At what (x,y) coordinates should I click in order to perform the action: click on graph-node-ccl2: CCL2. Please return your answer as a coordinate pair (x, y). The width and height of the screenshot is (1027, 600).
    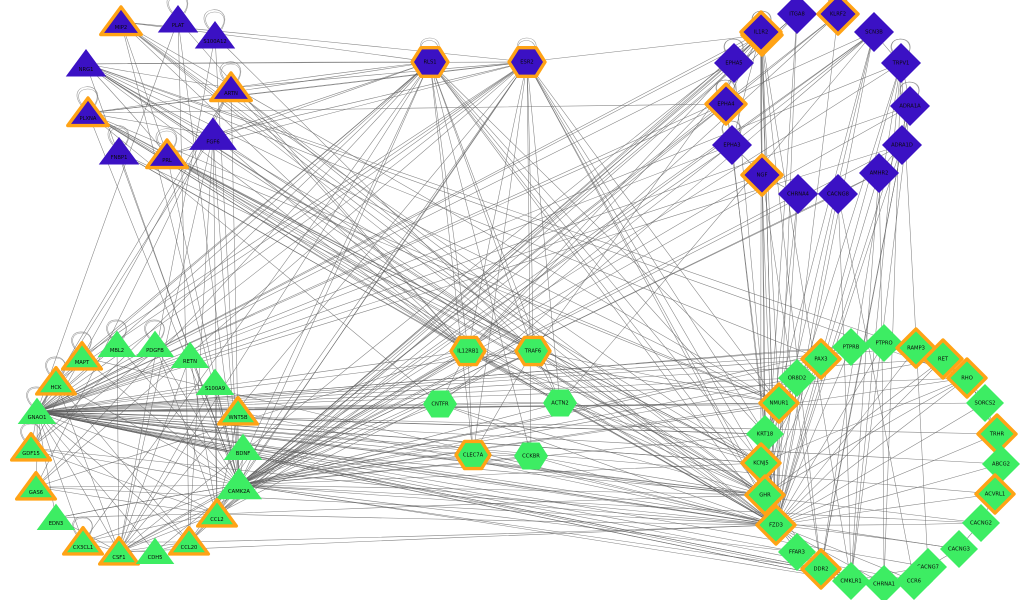
    Looking at the image, I should click on (217, 512).